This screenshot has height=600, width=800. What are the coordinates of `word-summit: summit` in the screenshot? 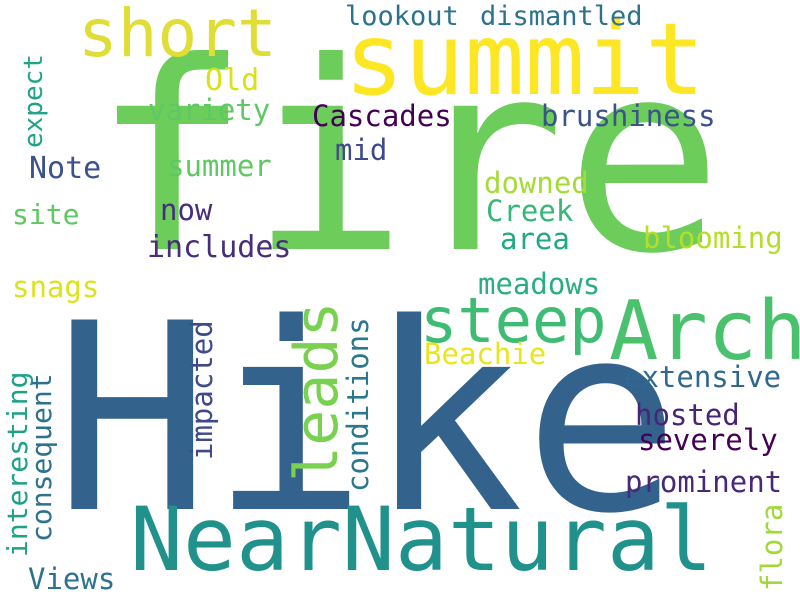 It's located at (525, 59).